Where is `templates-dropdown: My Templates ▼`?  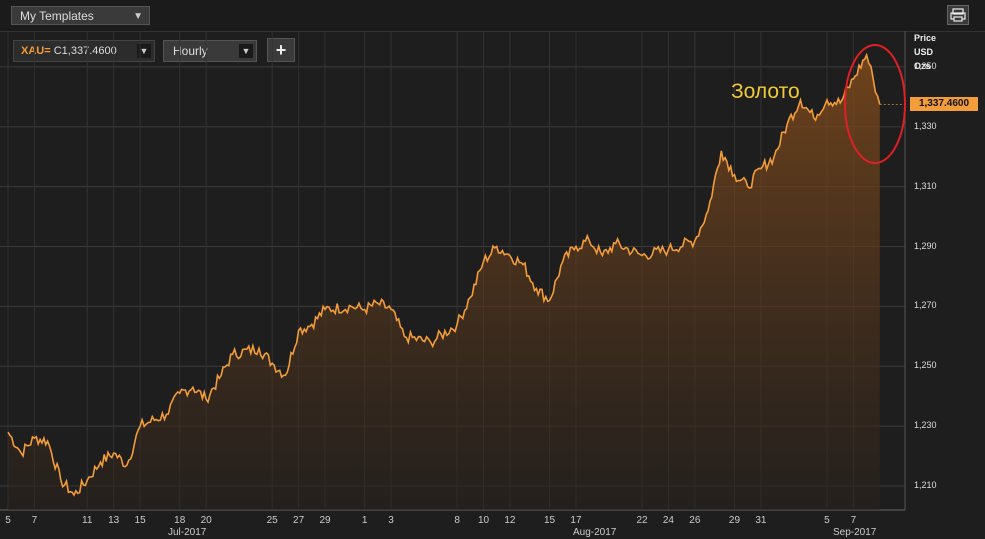 templates-dropdown: My Templates ▼ is located at coordinates (80, 15).